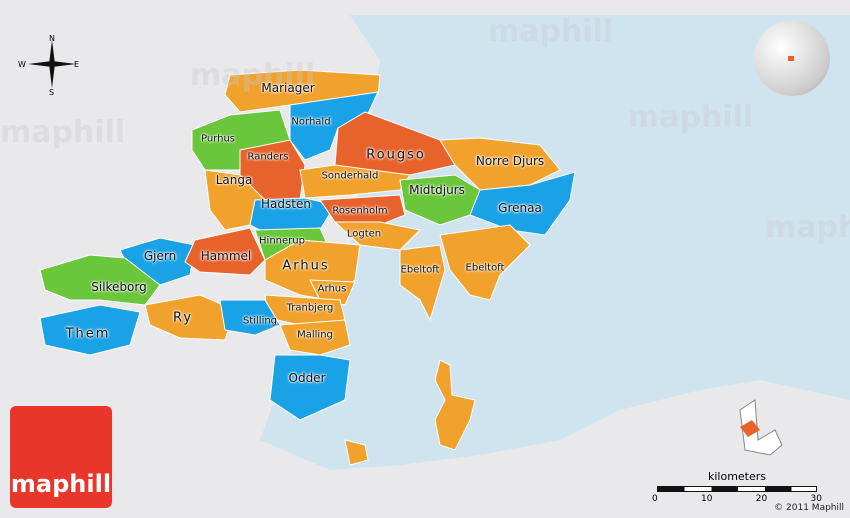 This screenshot has height=518, width=850. Describe the element at coordinates (750, 428) in the screenshot. I see `inset-highlight` at that location.